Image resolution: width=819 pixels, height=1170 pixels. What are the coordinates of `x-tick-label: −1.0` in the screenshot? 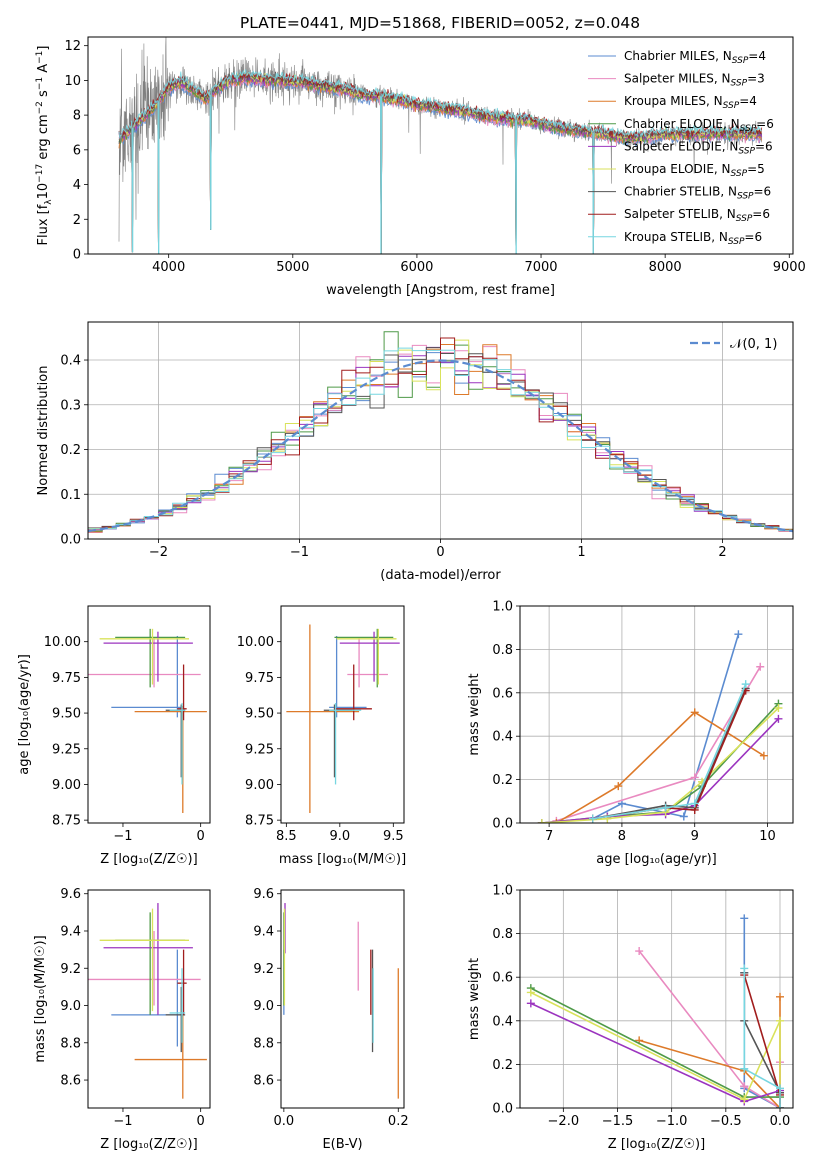 It's located at (672, 1121).